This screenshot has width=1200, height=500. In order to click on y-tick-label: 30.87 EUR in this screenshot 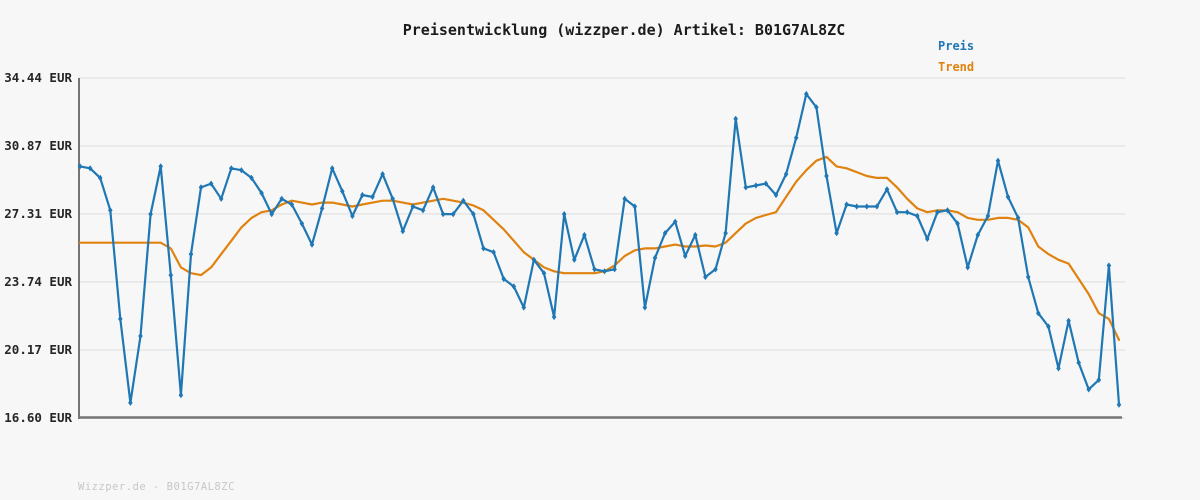, I will do `click(38, 146)`.